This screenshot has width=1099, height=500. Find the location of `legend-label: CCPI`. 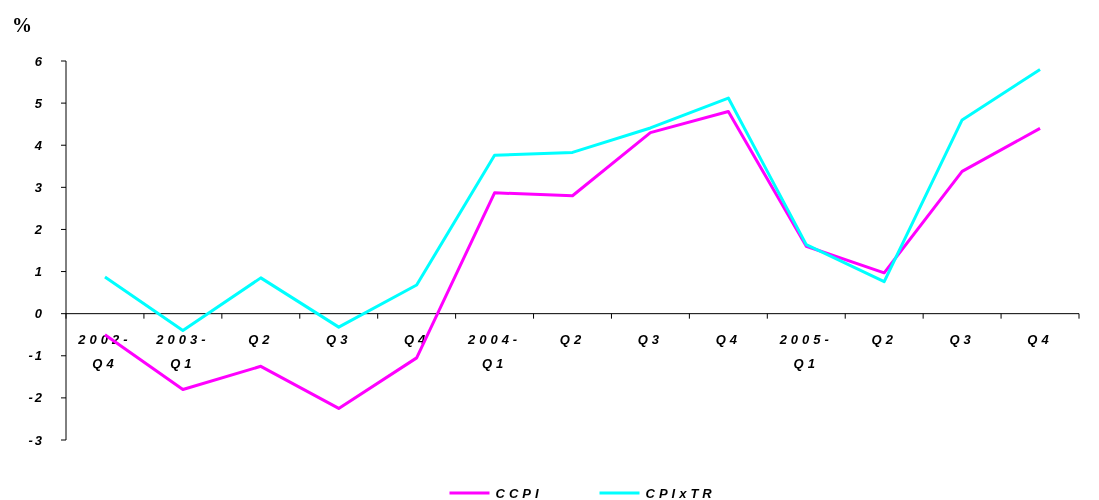

legend-label: CCPI is located at coordinates (519, 492).